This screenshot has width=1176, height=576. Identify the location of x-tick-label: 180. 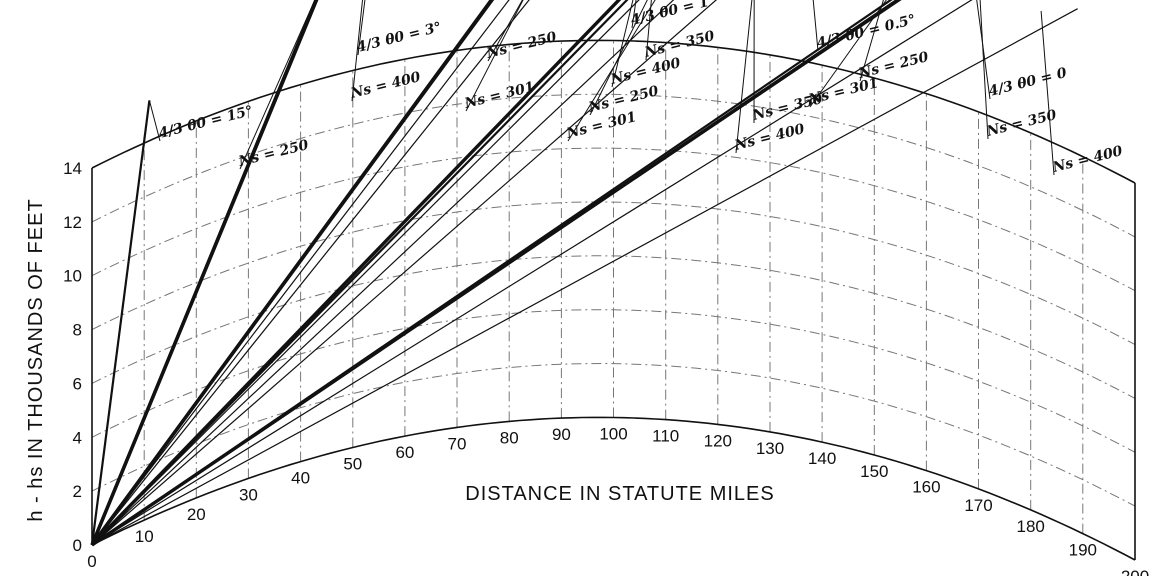
(1031, 526).